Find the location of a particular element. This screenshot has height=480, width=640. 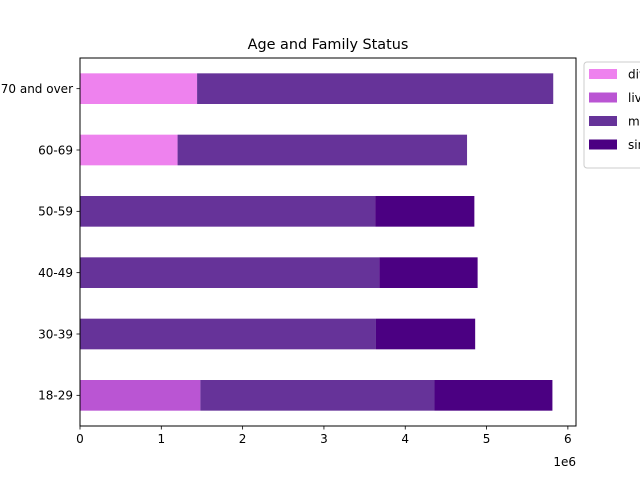

bar-married-70-and-over is located at coordinates (375, 88).